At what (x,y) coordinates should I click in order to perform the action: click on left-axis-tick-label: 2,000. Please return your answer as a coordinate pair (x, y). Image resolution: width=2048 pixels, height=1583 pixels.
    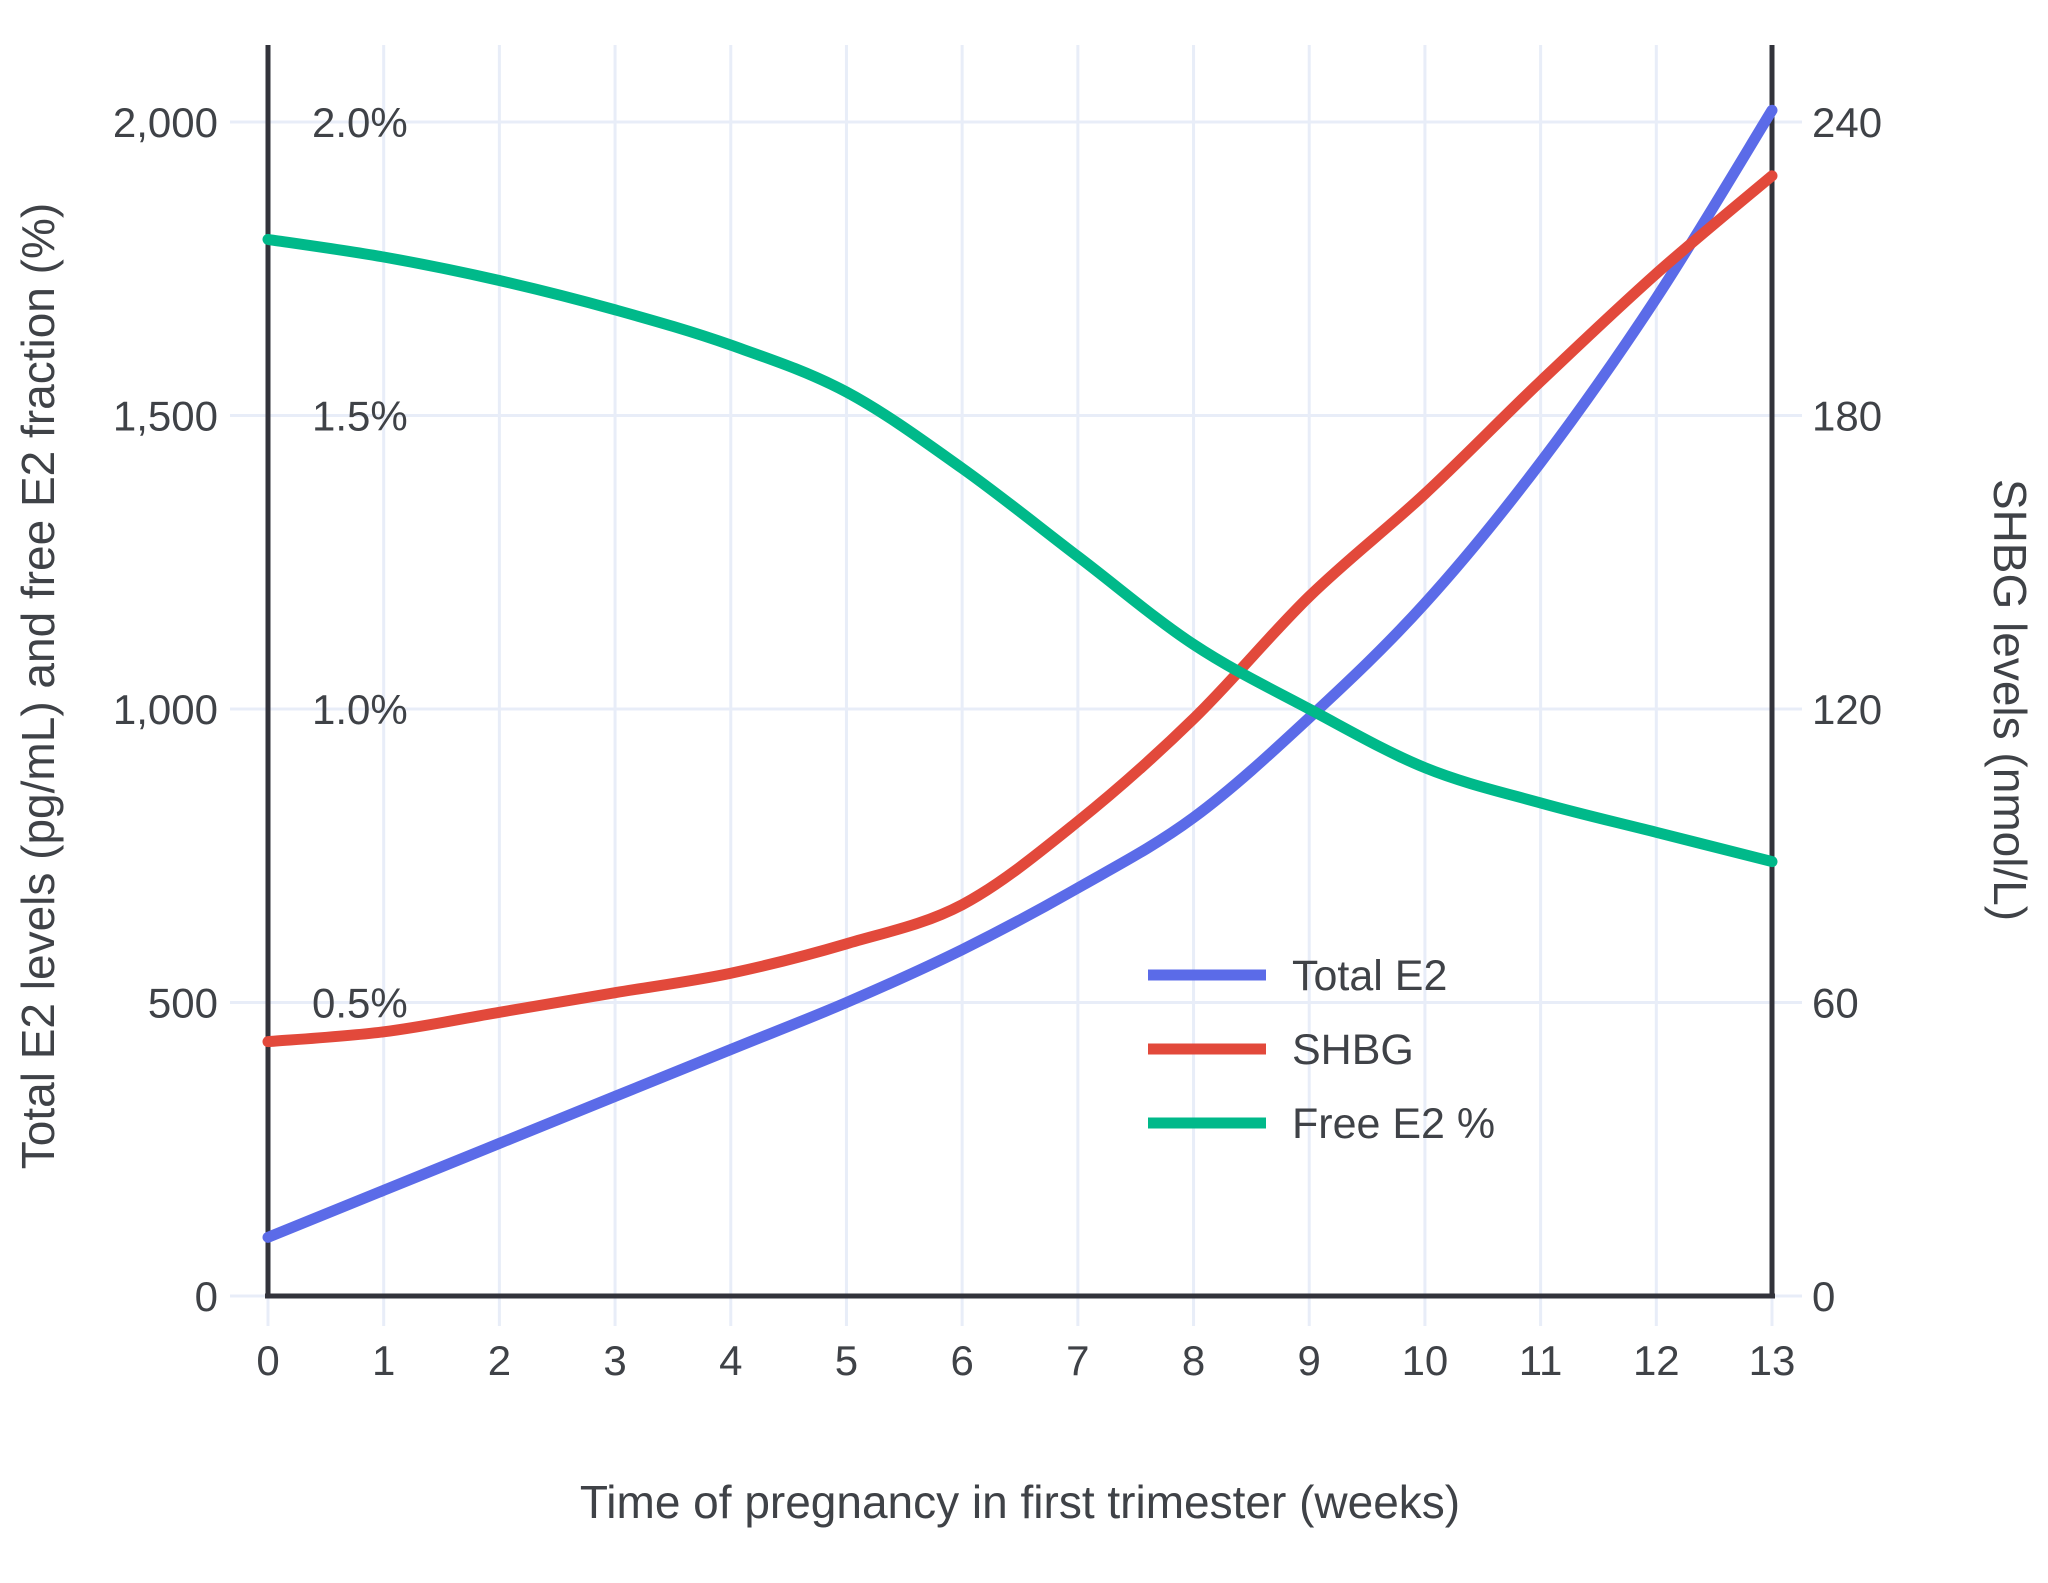
    Looking at the image, I should click on (165, 122).